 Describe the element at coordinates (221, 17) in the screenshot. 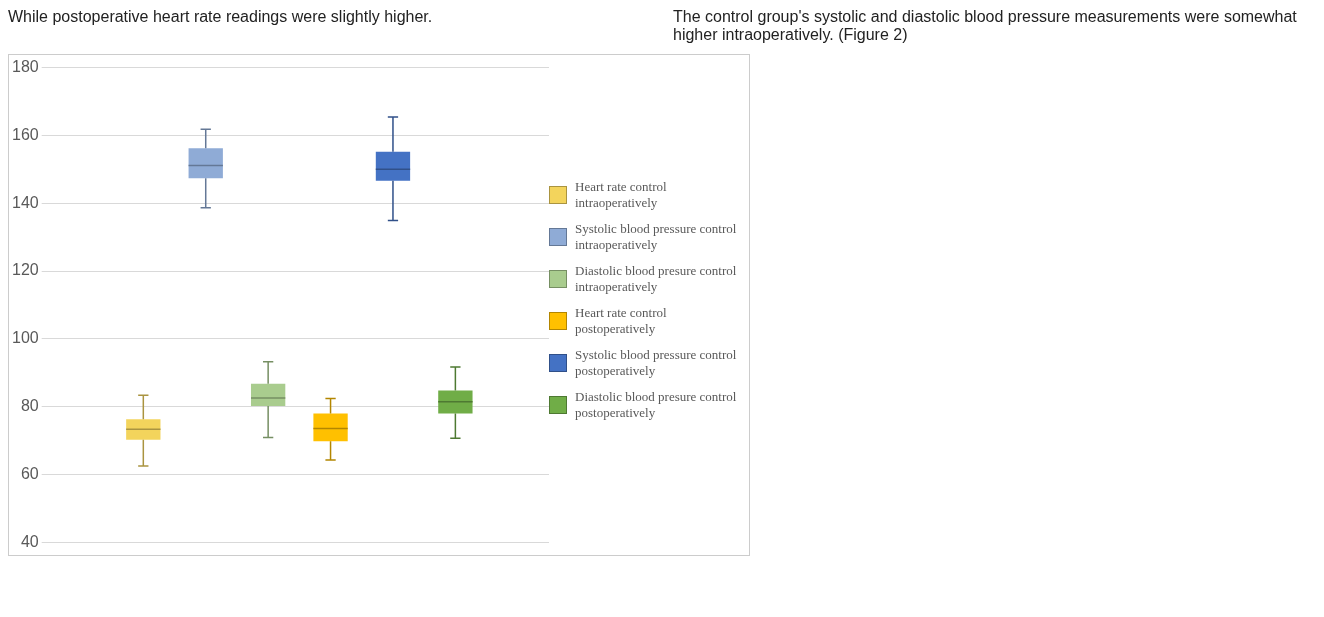

I see `text: While postoperative heart rate readings were slightly higher.` at that location.